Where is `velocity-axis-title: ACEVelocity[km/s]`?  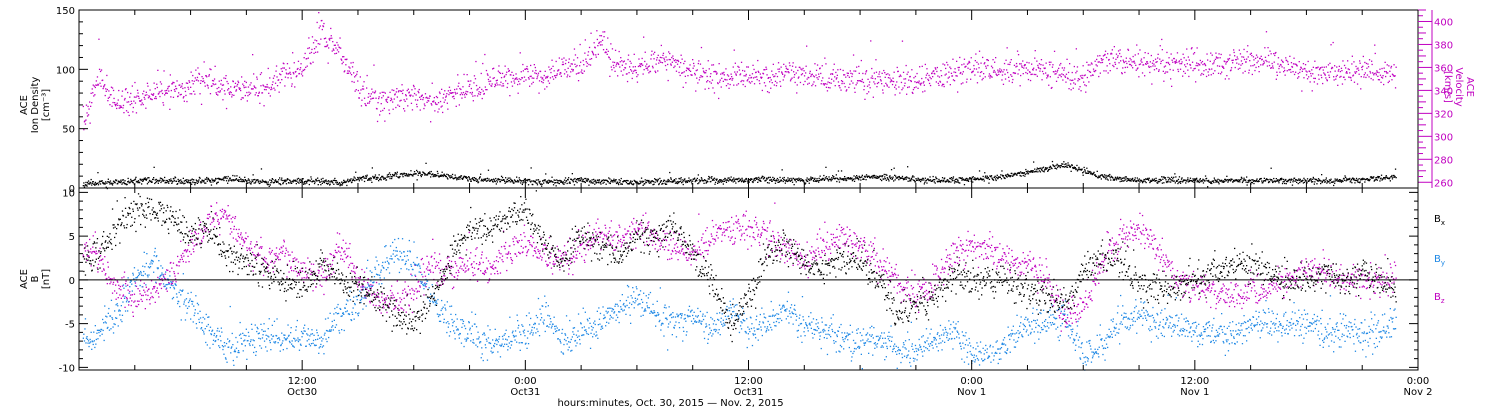
velocity-axis-title: ACEVelocity[km/s] is located at coordinates (1458, 86).